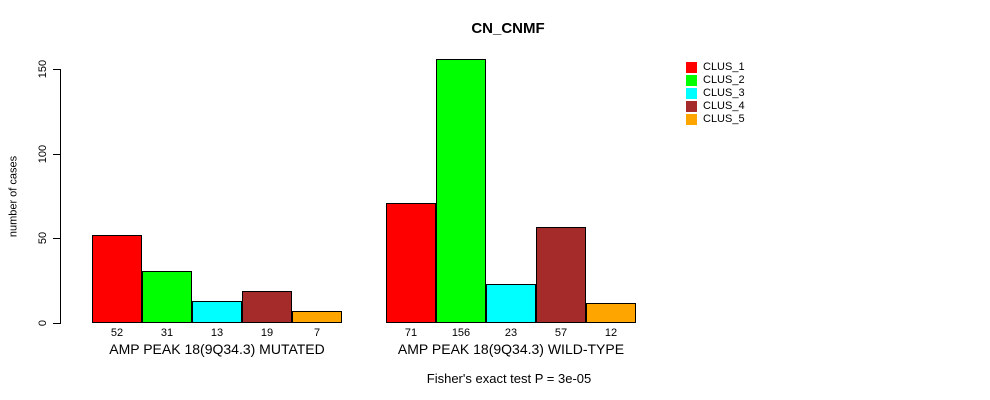 This screenshot has width=990, height=400. I want to click on bar-clus_3-group2, so click(511, 303).